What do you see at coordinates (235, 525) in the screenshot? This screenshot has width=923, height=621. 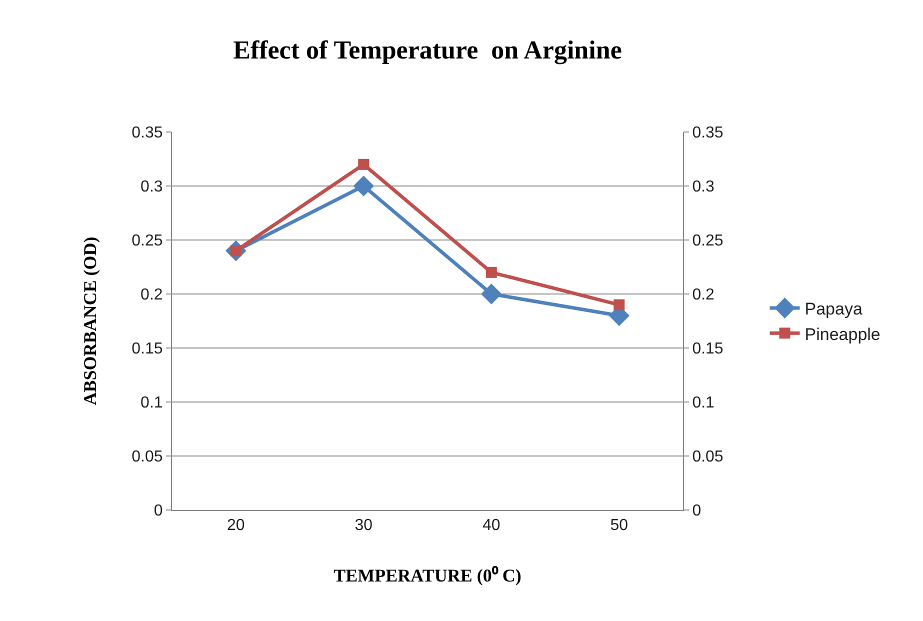 I see `x-tick-label: 20` at bounding box center [235, 525].